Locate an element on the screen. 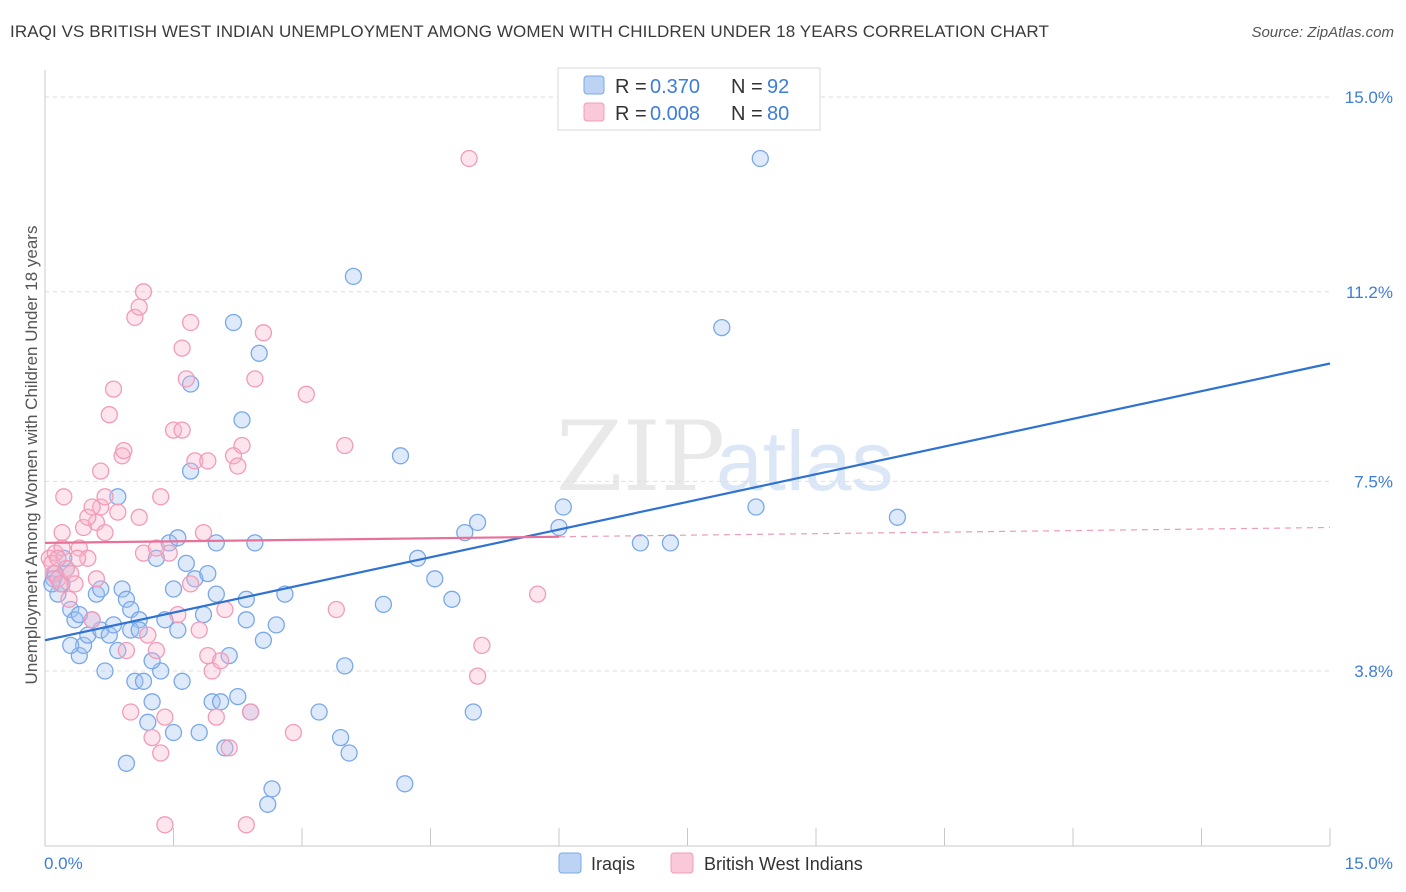 The width and height of the screenshot is (1406, 892). y-tick-label-2: 11.2% is located at coordinates (1369, 292).